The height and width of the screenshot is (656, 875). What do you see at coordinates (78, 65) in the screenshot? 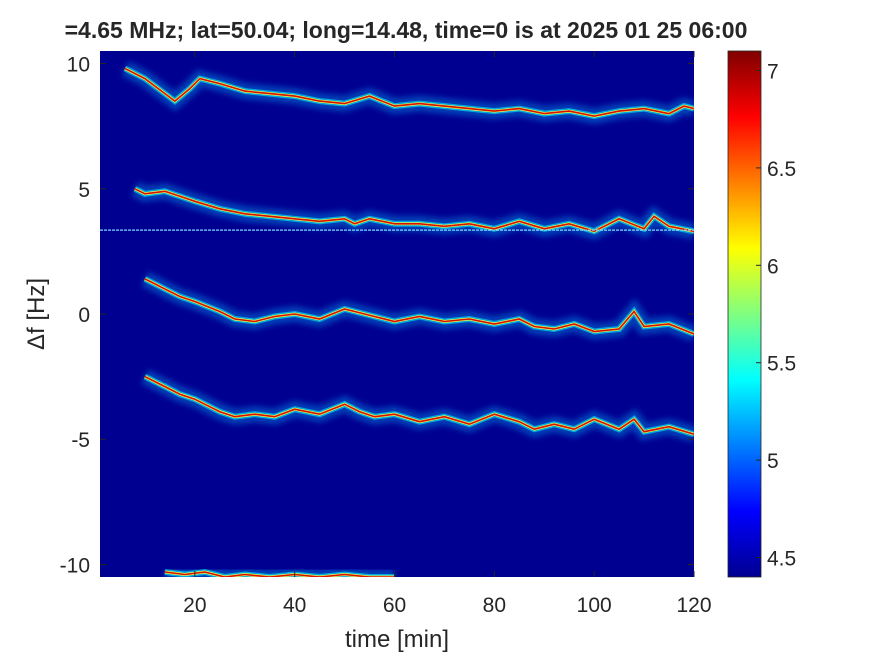
I see `y-tick-label: 10` at bounding box center [78, 65].